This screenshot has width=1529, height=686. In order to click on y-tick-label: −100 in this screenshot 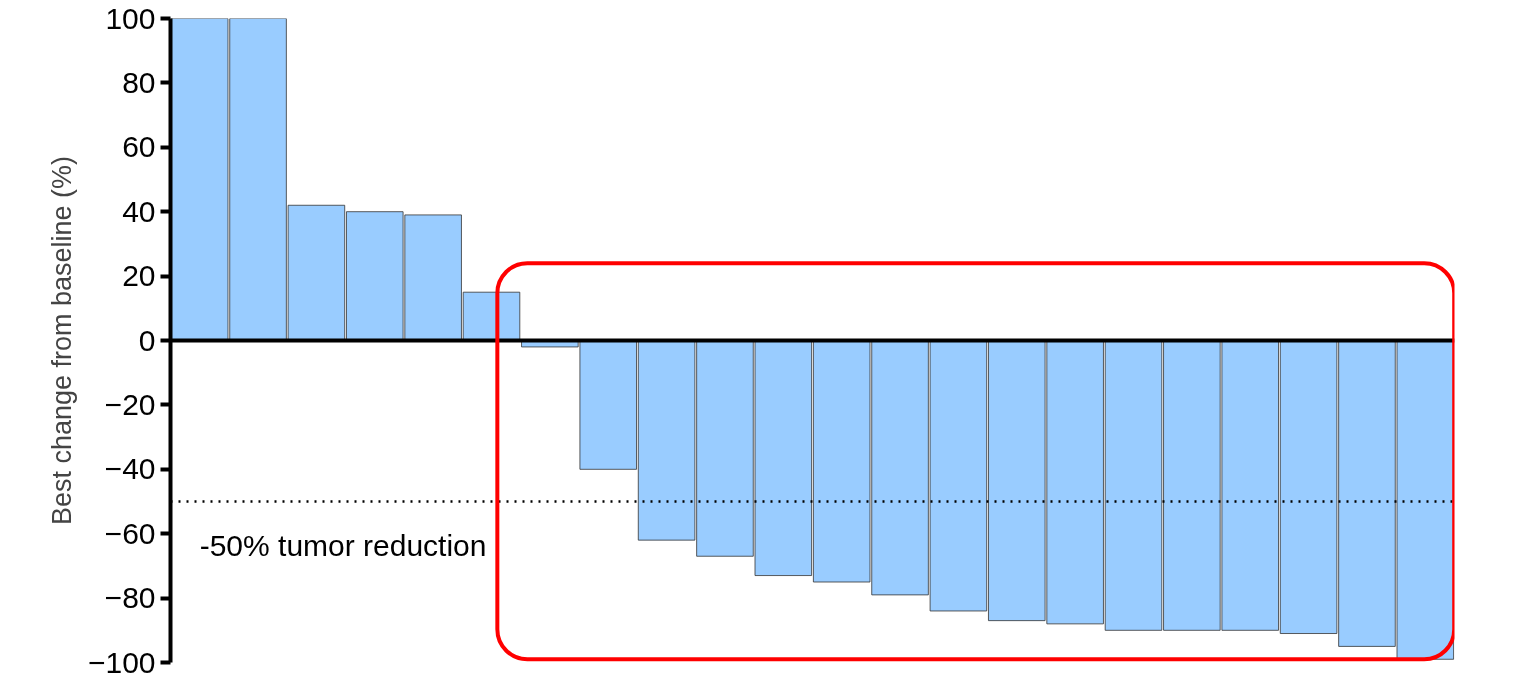, I will do `click(121, 662)`.